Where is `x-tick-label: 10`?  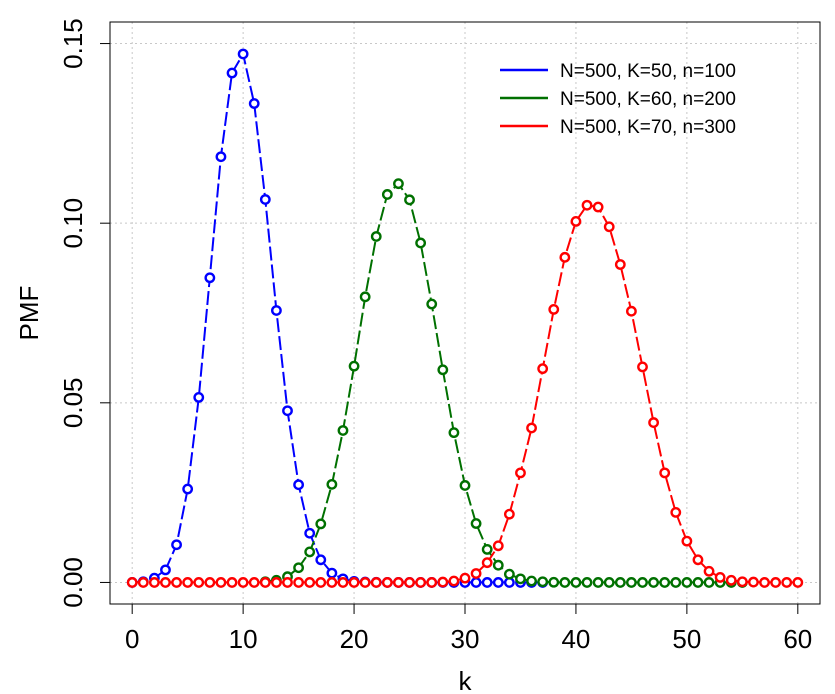
x-tick-label: 10 is located at coordinates (243, 639).